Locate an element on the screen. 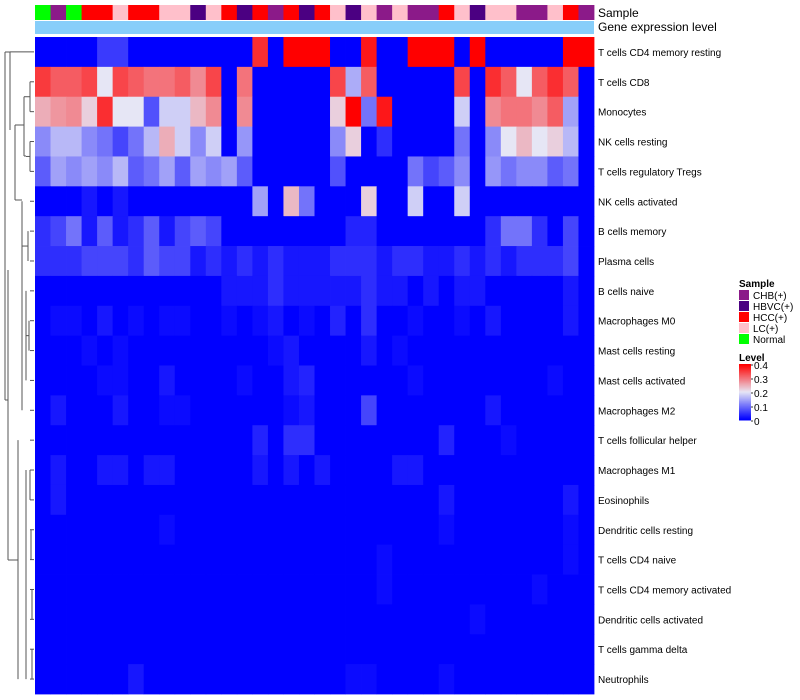 The image size is (800, 700). sample-legend-title: Sample is located at coordinates (757, 284).